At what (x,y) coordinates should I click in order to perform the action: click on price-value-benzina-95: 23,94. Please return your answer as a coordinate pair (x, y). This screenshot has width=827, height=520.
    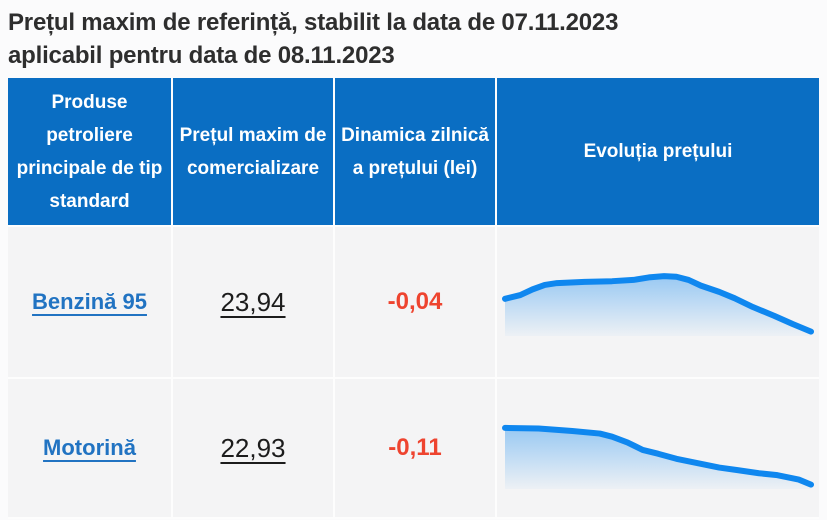
    Looking at the image, I should click on (253, 301).